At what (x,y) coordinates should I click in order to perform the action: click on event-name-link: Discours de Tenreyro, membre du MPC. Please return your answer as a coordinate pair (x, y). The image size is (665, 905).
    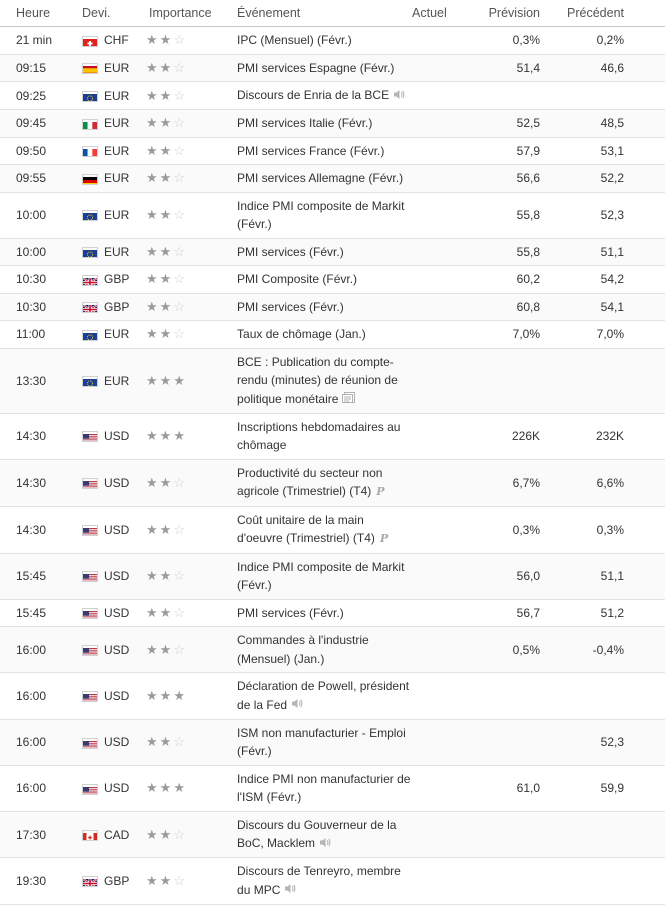
    Looking at the image, I should click on (319, 880).